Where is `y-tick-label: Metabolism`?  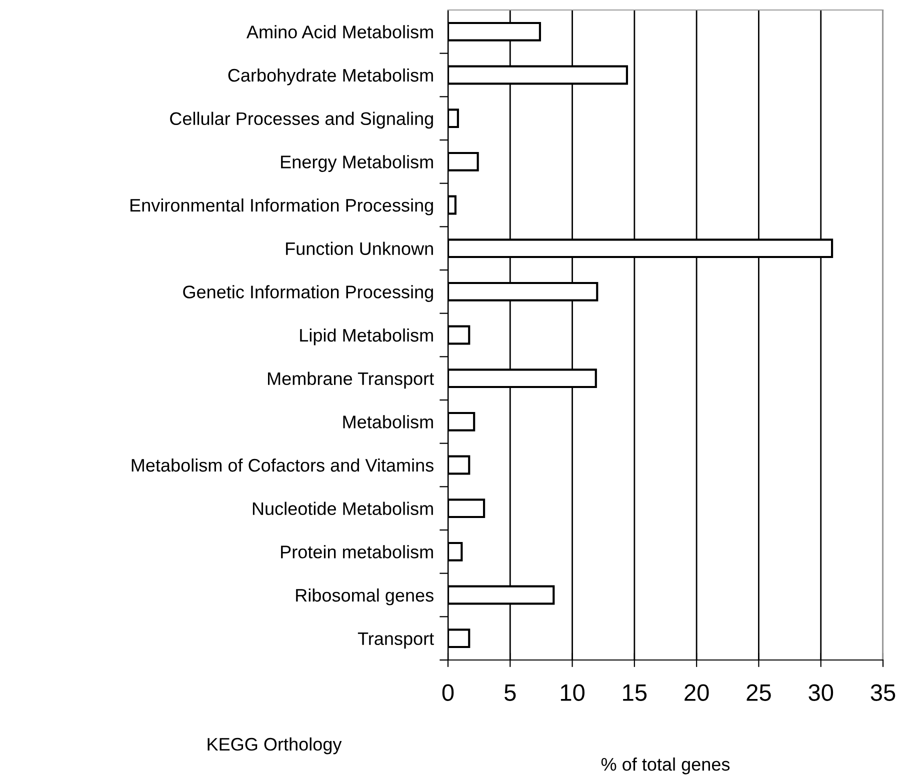 y-tick-label: Metabolism is located at coordinates (388, 421).